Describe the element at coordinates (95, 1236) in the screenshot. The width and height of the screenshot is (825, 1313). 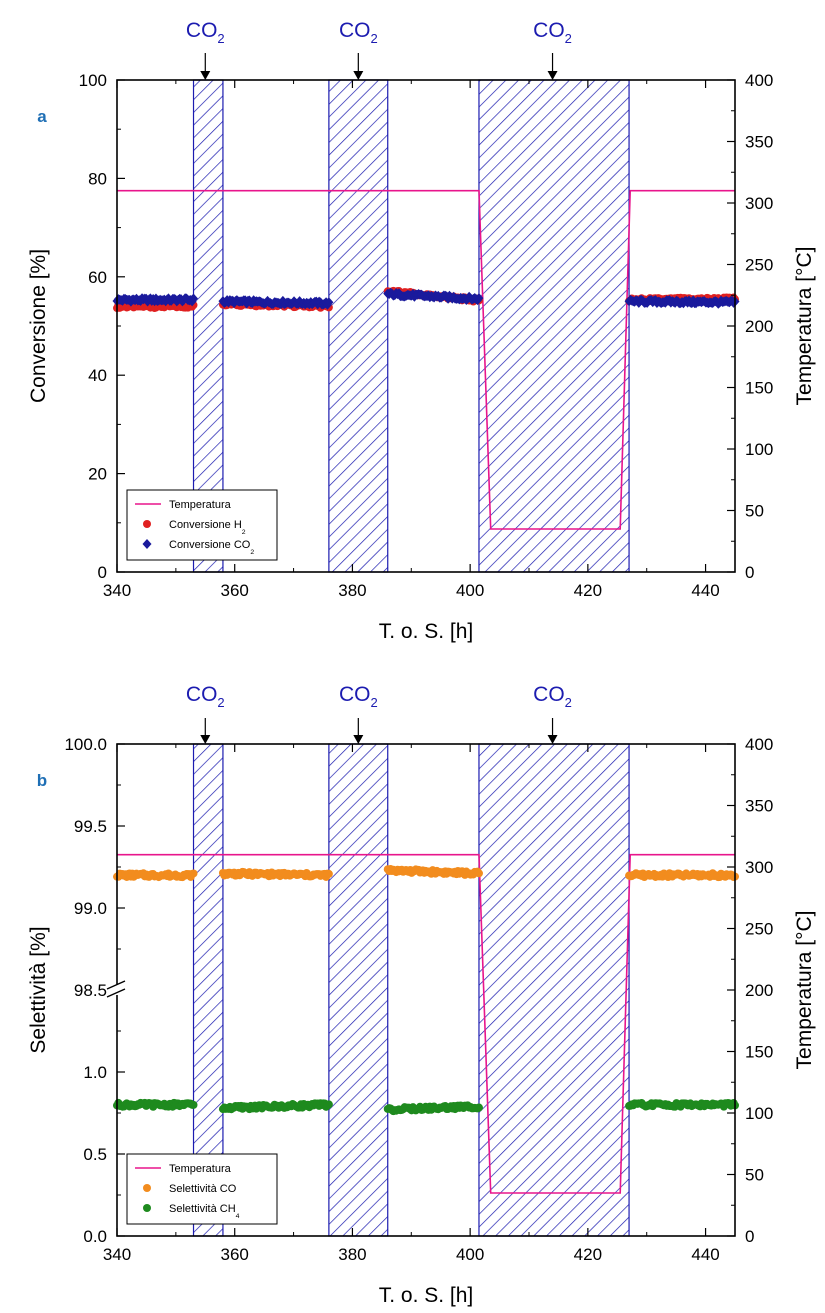
I see `y-tick-label: 0.0` at that location.